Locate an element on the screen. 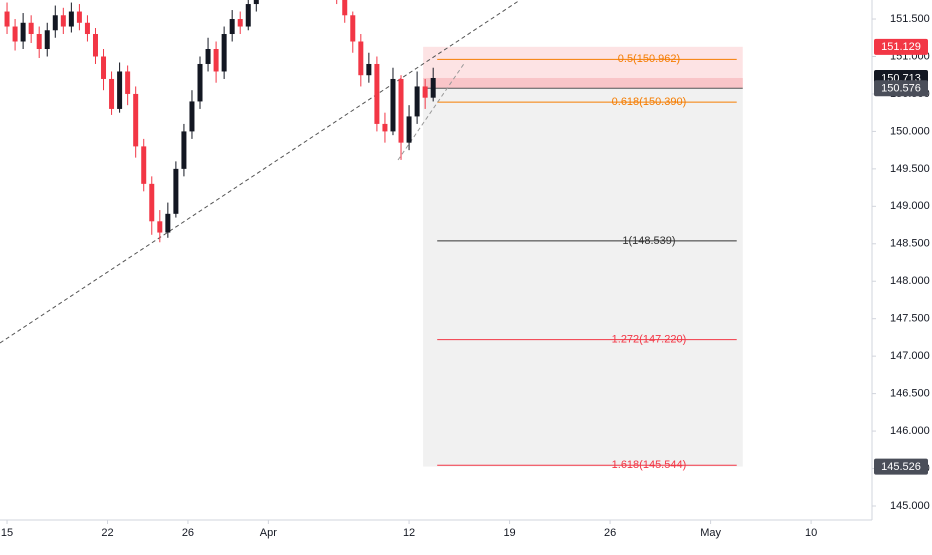 The image size is (932, 555). trend-line is located at coordinates (431, 111).